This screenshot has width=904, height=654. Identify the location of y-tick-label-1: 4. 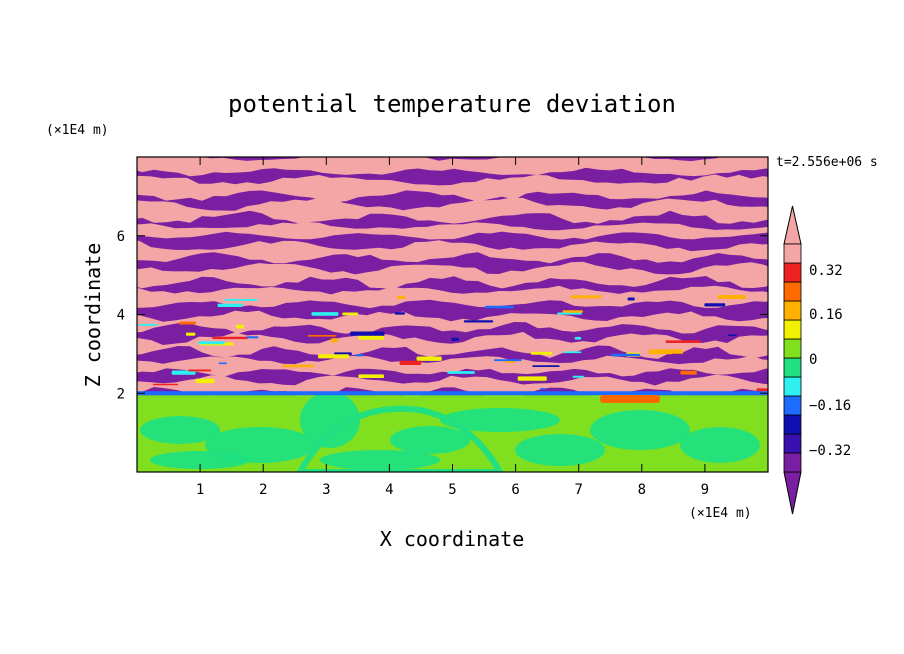
(121, 316).